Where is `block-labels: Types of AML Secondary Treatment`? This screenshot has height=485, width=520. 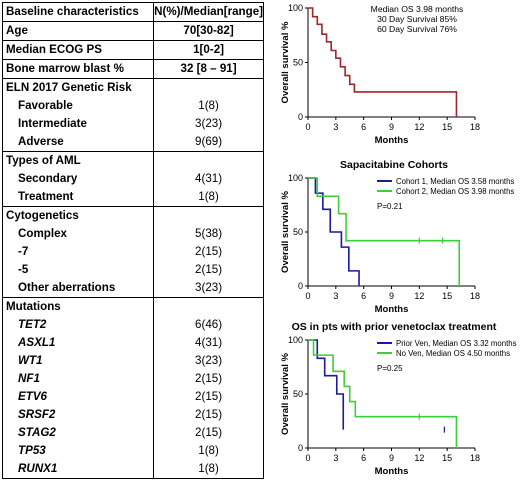 block-labels: Types of AML Secondary Treatment is located at coordinates (78, 179).